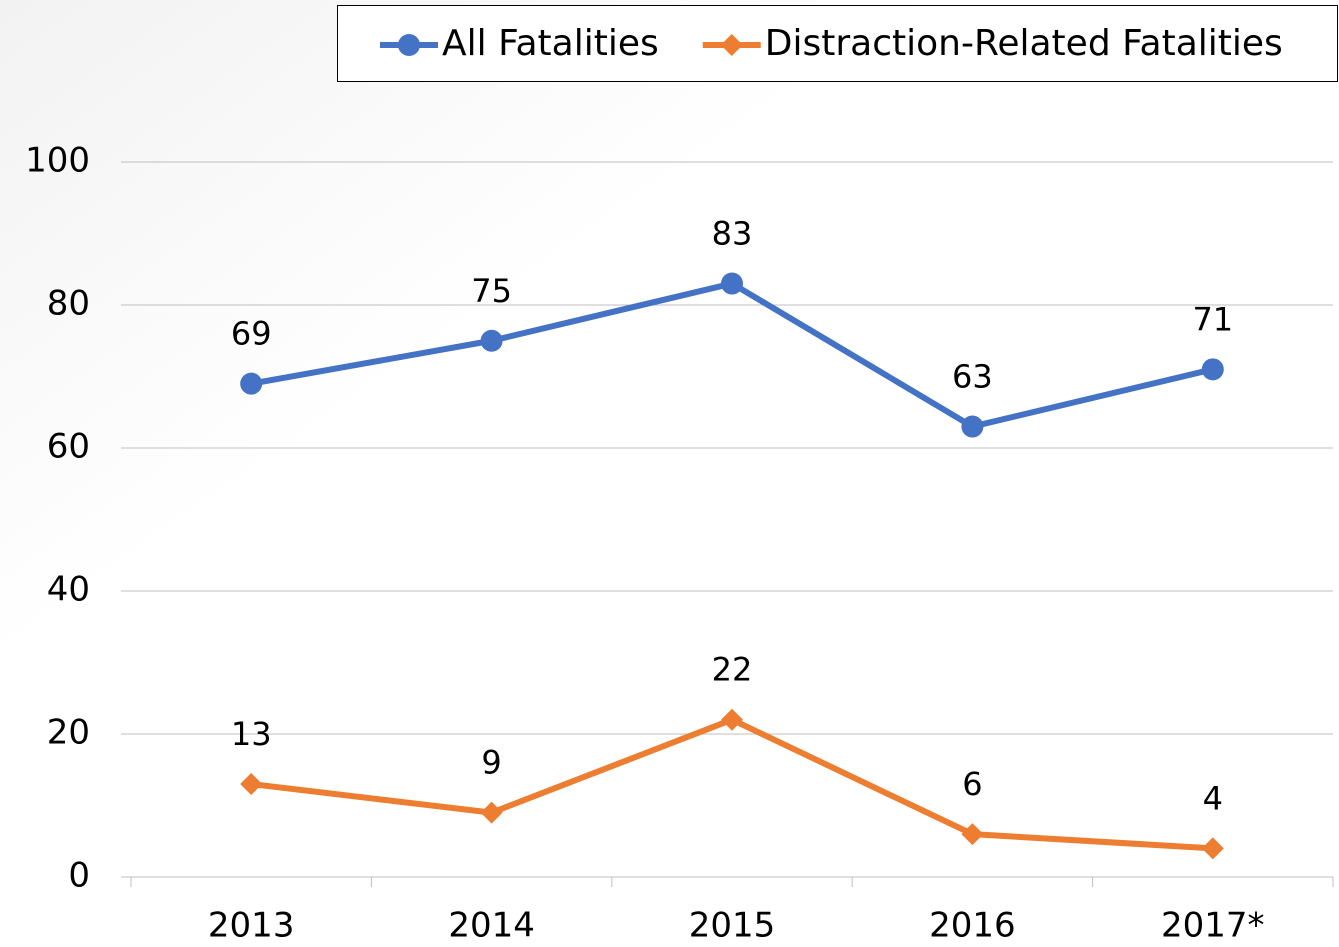  I want to click on data-label: 22, so click(732, 670).